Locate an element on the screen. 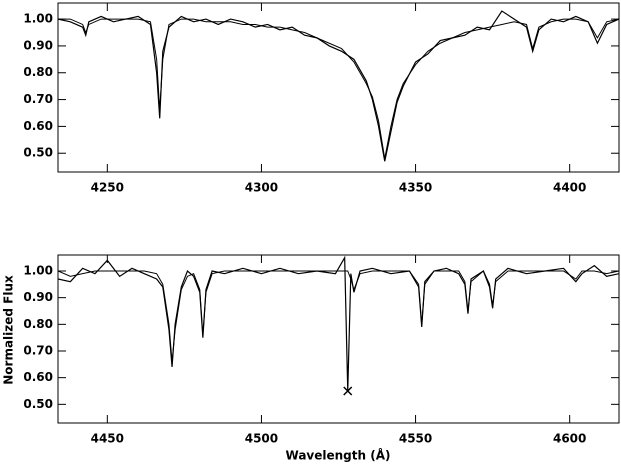 Image resolution: width=621 pixels, height=465 pixels. cross-marker is located at coordinates (348, 391).